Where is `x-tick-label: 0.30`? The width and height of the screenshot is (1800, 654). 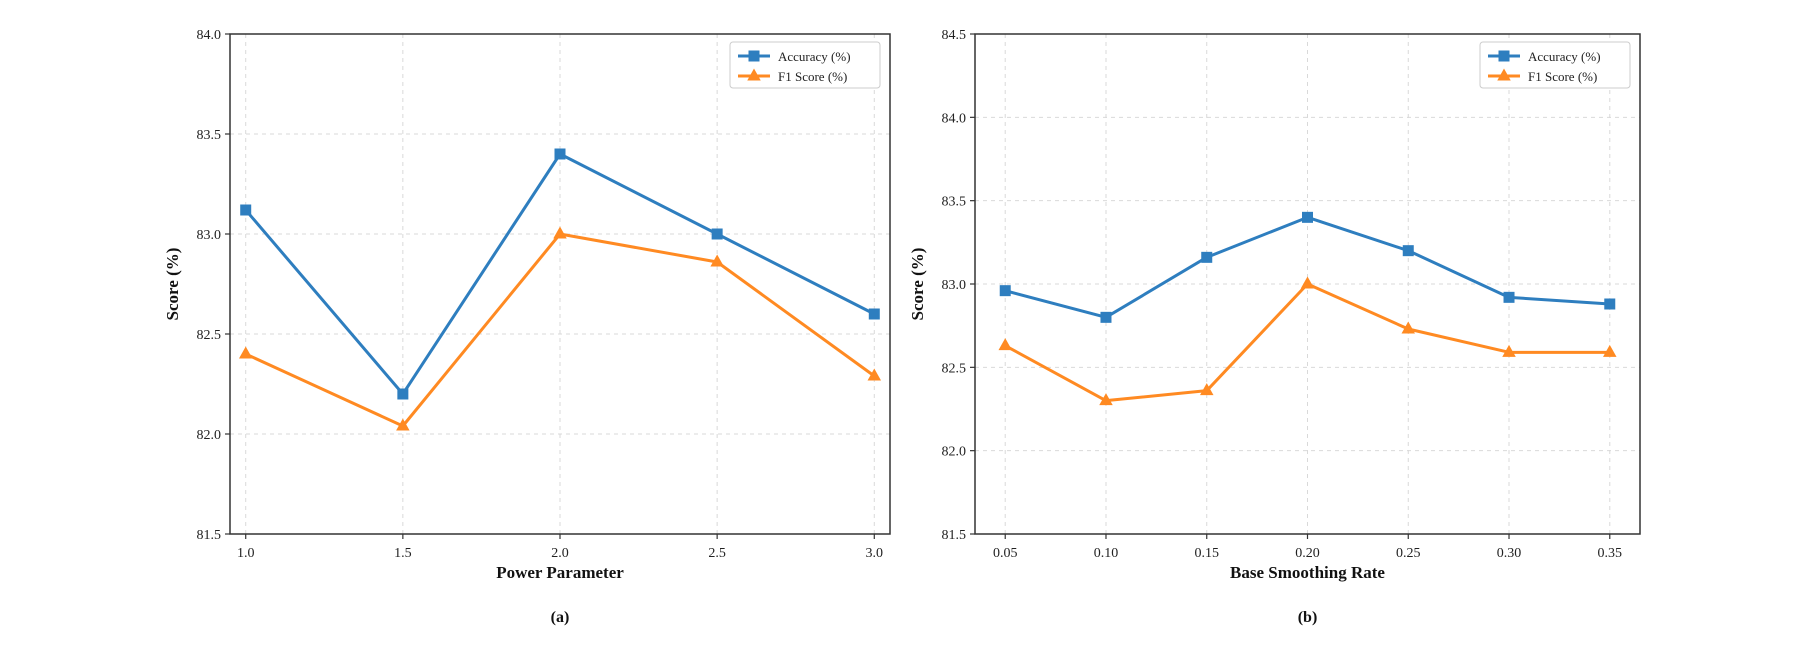
x-tick-label: 0.30 is located at coordinates (1509, 553).